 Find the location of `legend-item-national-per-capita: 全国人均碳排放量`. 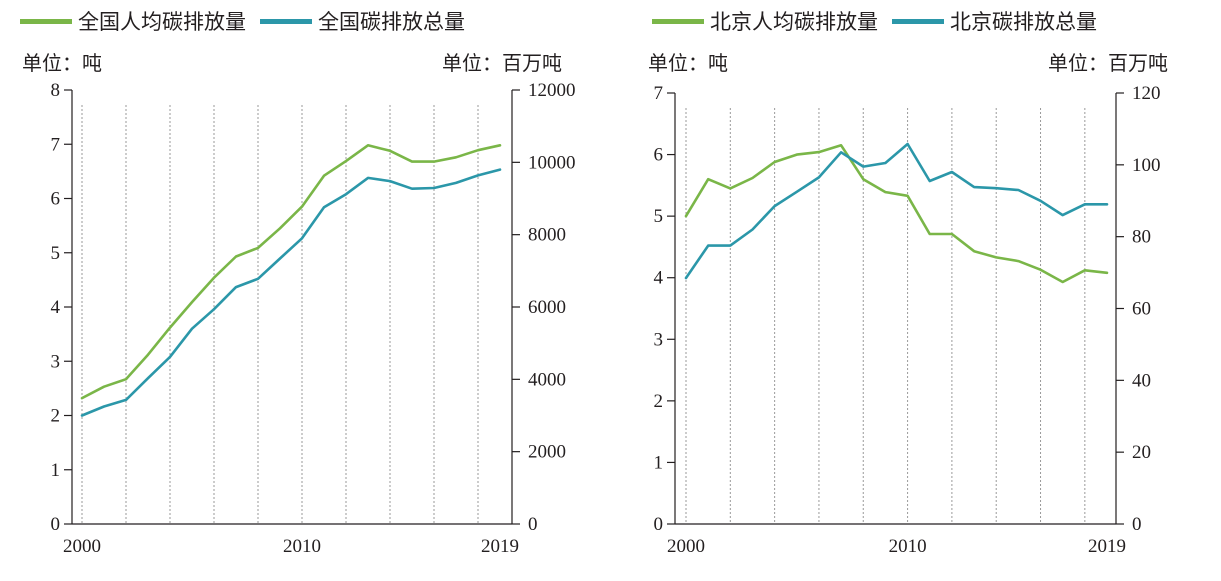

legend-item-national-per-capita: 全国人均碳排放量 is located at coordinates (133, 21).